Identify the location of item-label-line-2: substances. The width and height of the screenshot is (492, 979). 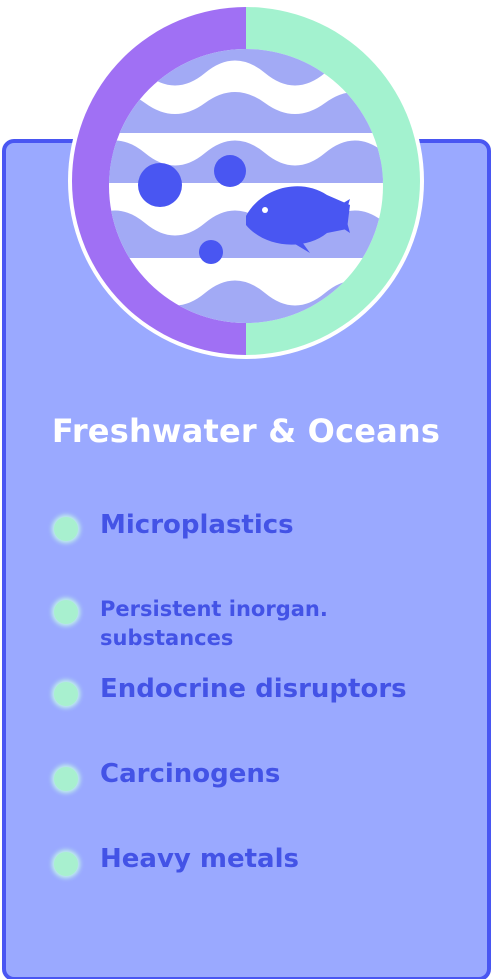
(167, 638).